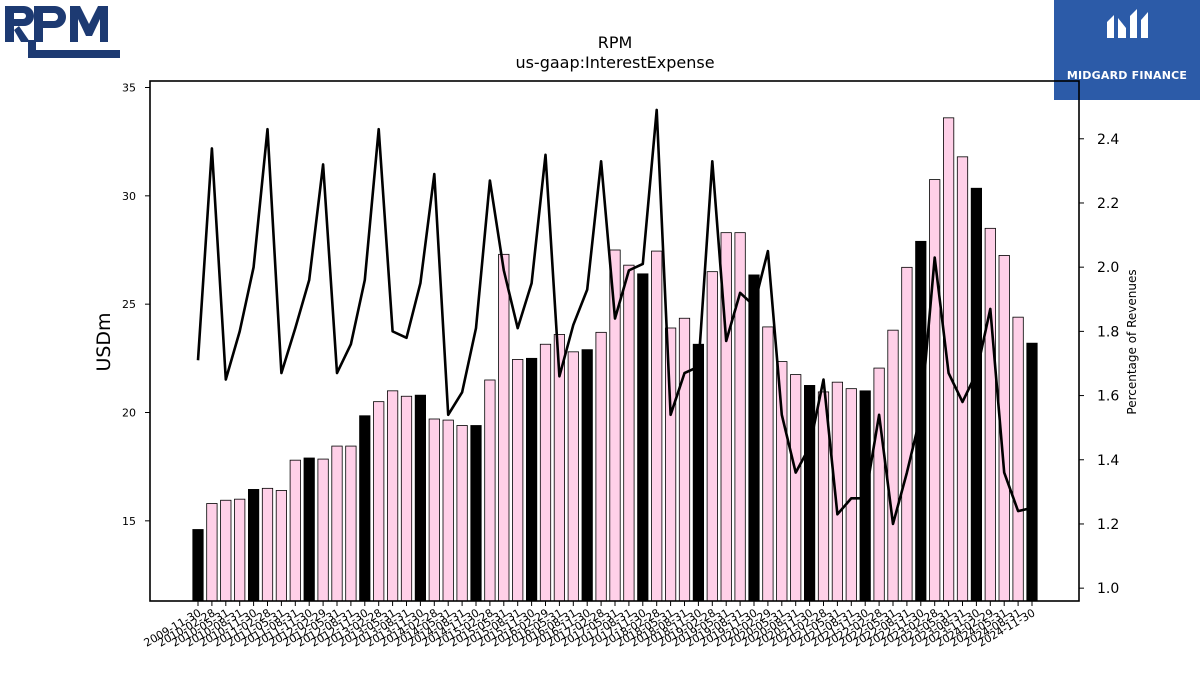 The image size is (1200, 675). I want to click on y2-axis-ticks: 1.0 1.2 1.4 1.6 1.8 2.0 2.2 2.4, so click(1099, 364).